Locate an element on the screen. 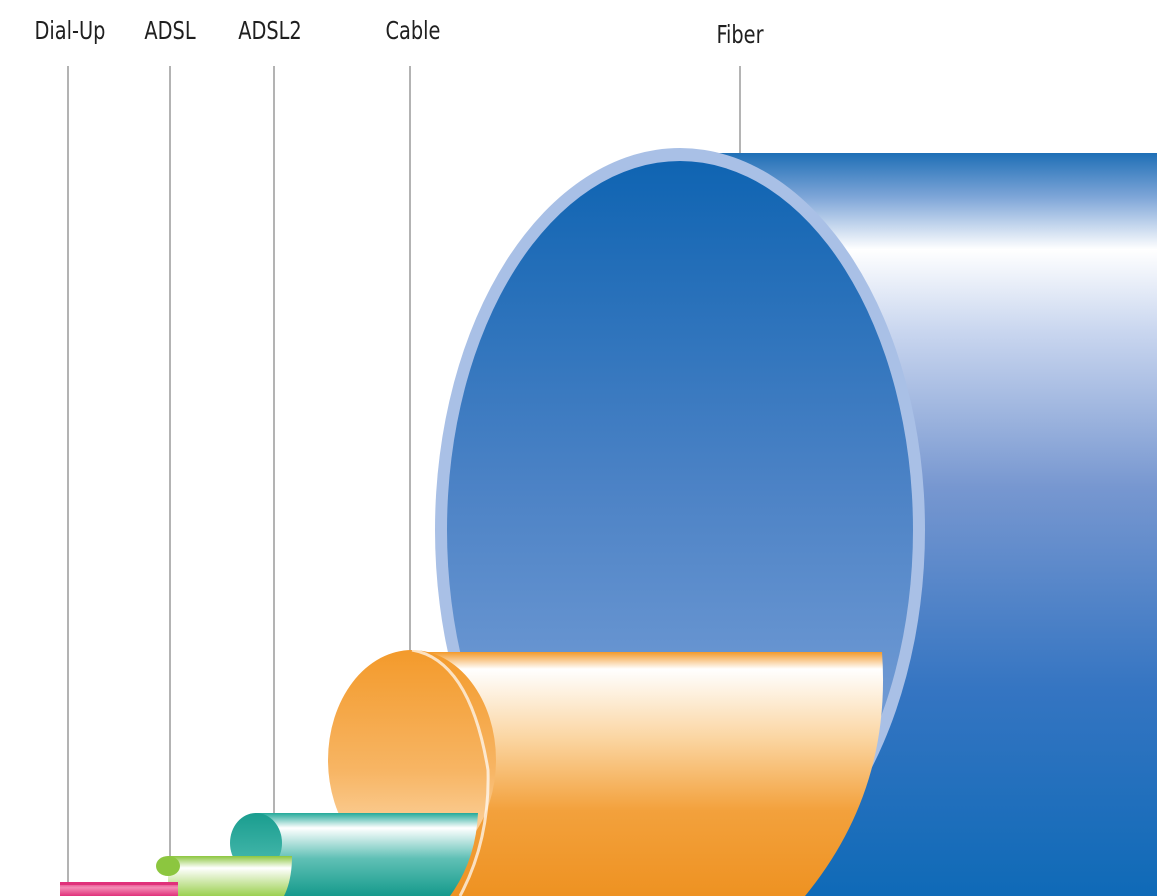  label-dialup: Dial-Up is located at coordinates (70, 30).